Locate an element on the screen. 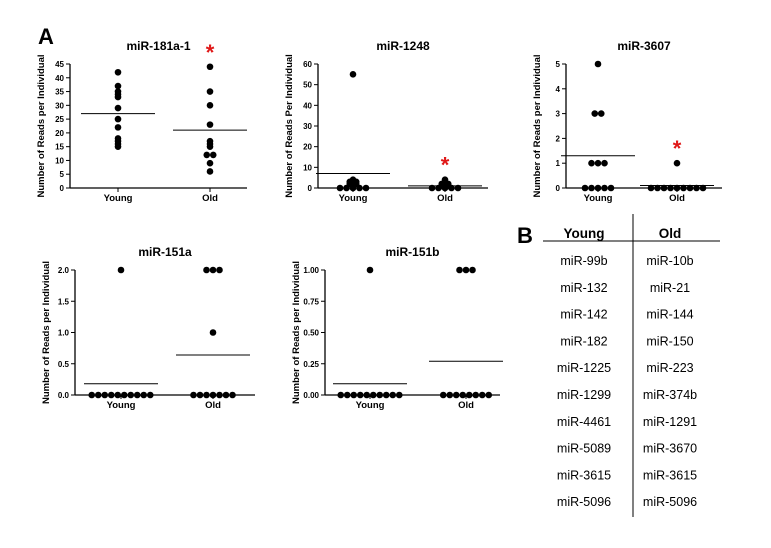 The height and width of the screenshot is (548, 771). table-header-young: Young is located at coordinates (584, 233).